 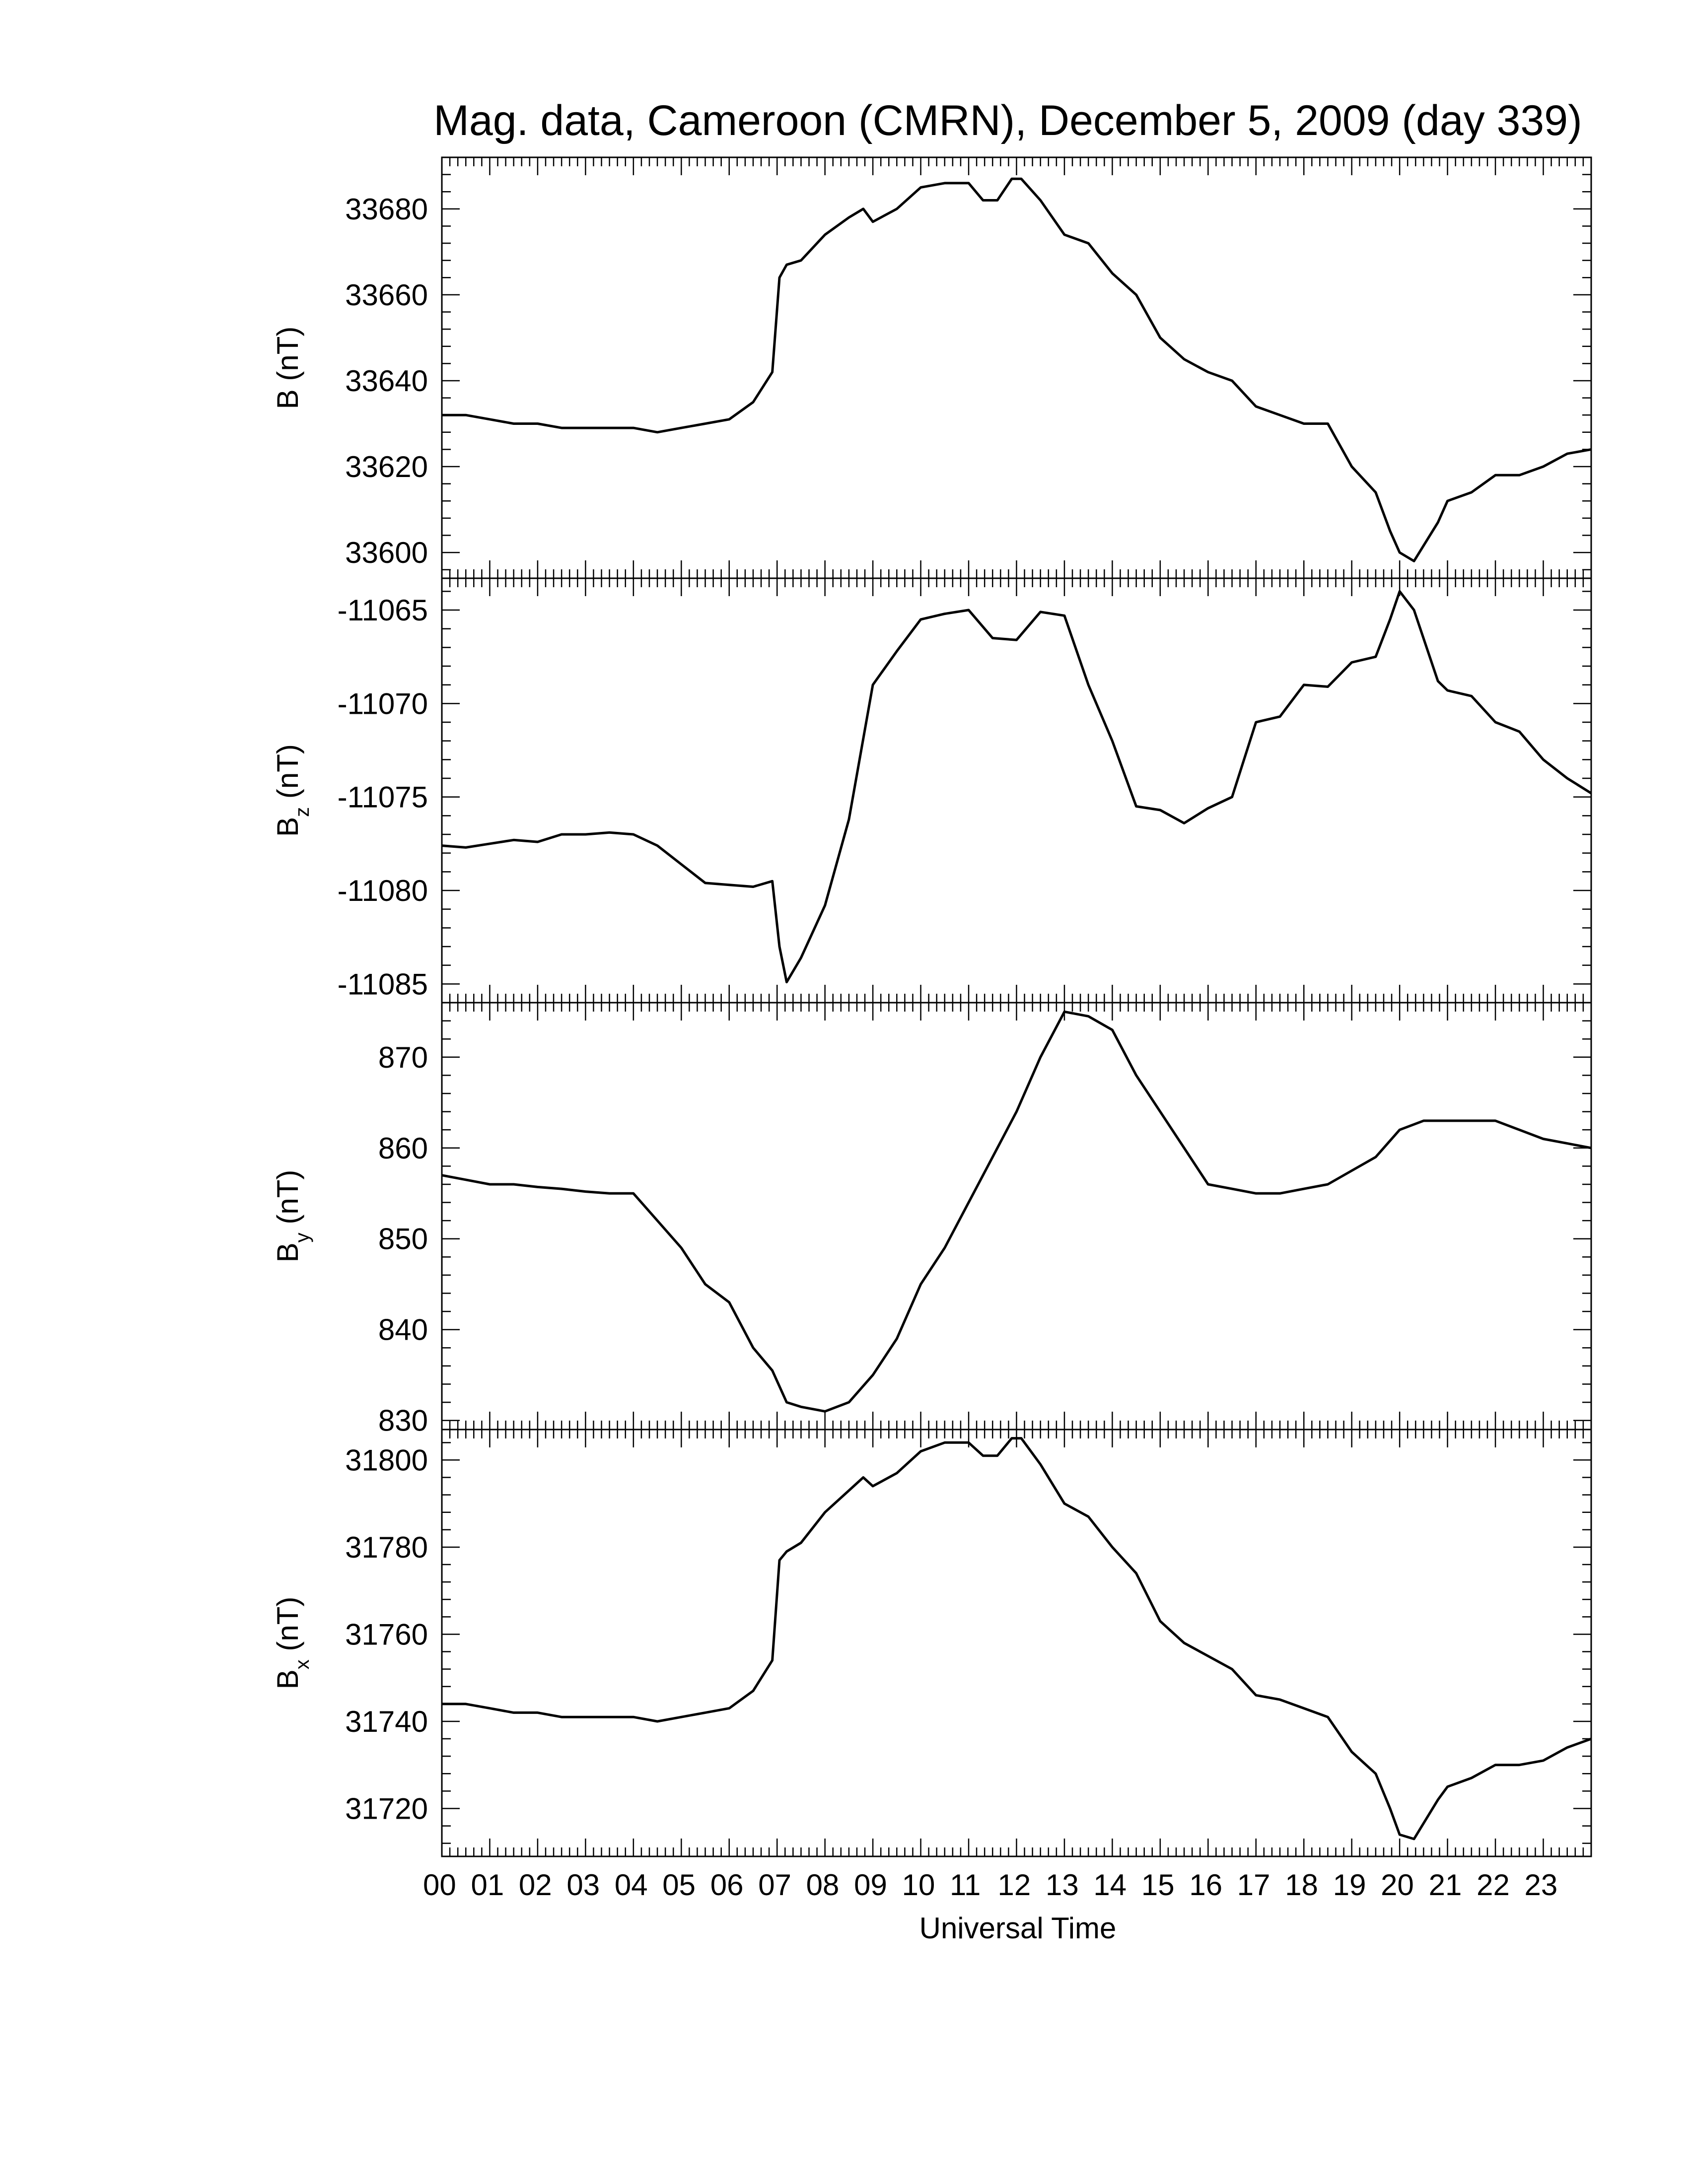 What do you see at coordinates (583, 1885) in the screenshot?
I see `x-tick-label: 03` at bounding box center [583, 1885].